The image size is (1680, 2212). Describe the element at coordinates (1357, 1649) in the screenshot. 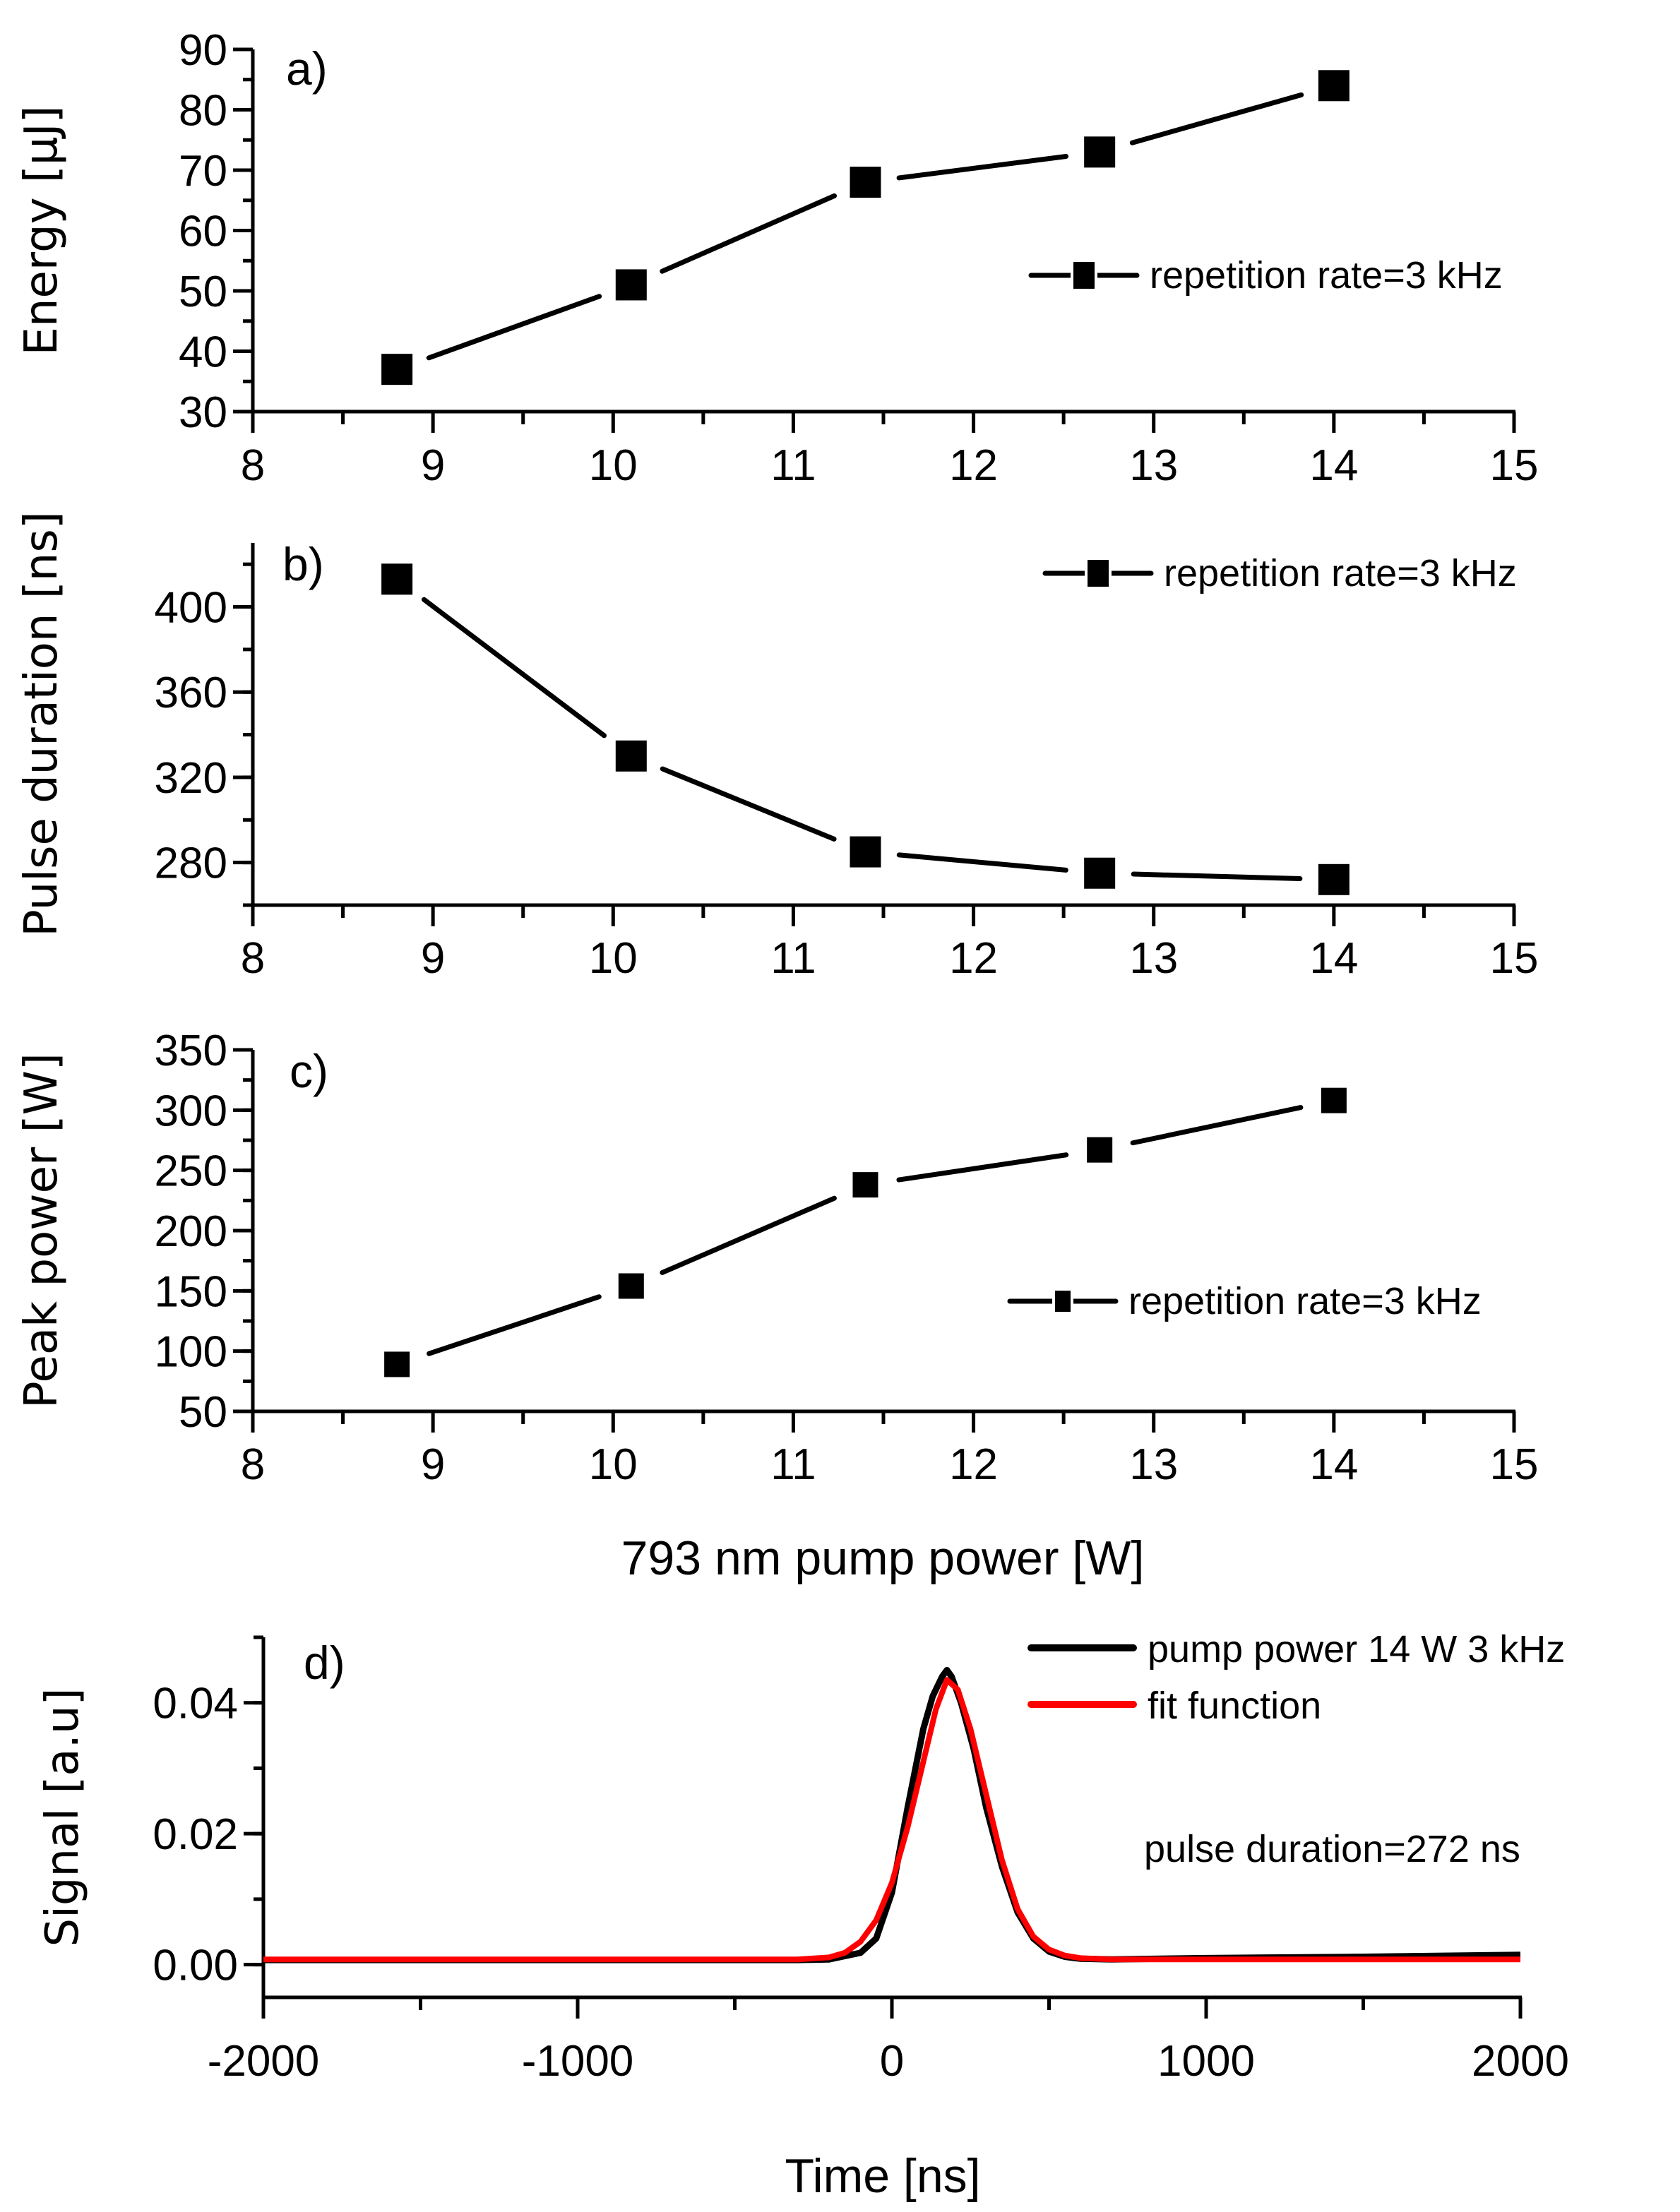

I see `legend-label: pump power 14 W 3 kHz` at that location.